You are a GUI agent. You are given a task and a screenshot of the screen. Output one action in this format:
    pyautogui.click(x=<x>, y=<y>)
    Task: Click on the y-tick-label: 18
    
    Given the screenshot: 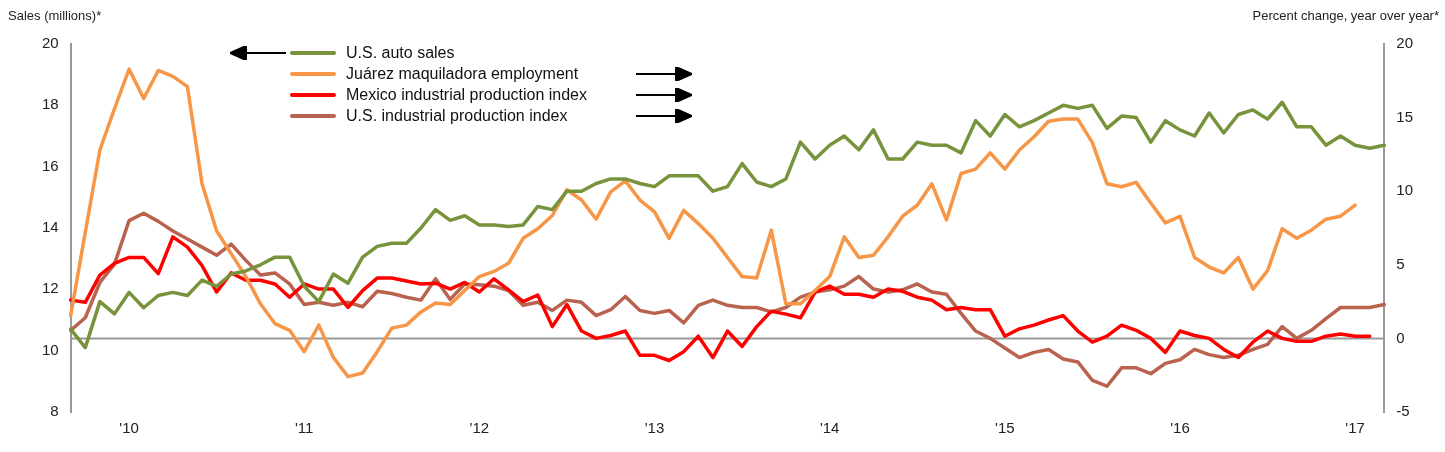 What is the action you would take?
    pyautogui.click(x=50, y=104)
    